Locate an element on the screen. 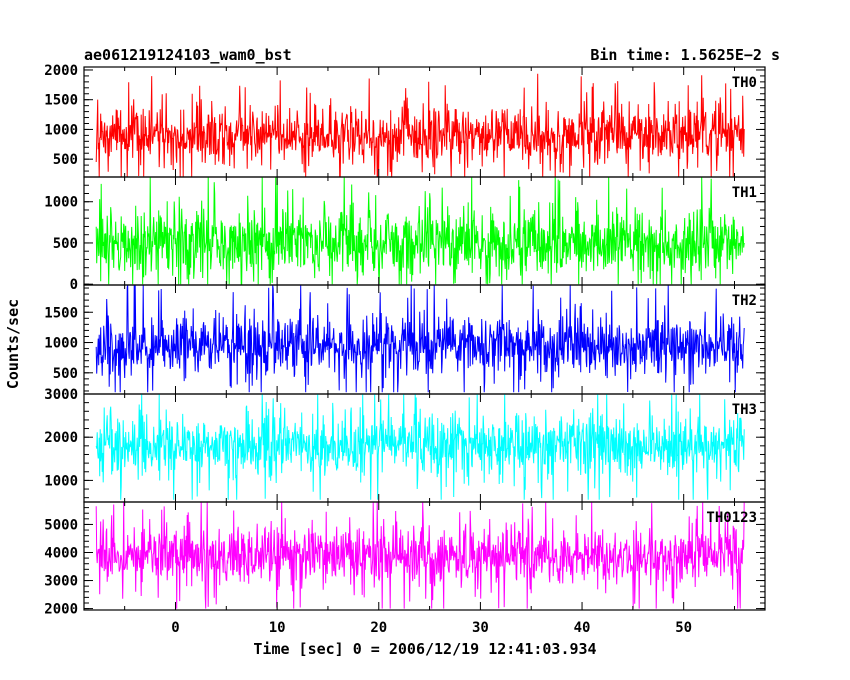 The height and width of the screenshot is (680, 850). x-tick-label: 0 is located at coordinates (175, 628).